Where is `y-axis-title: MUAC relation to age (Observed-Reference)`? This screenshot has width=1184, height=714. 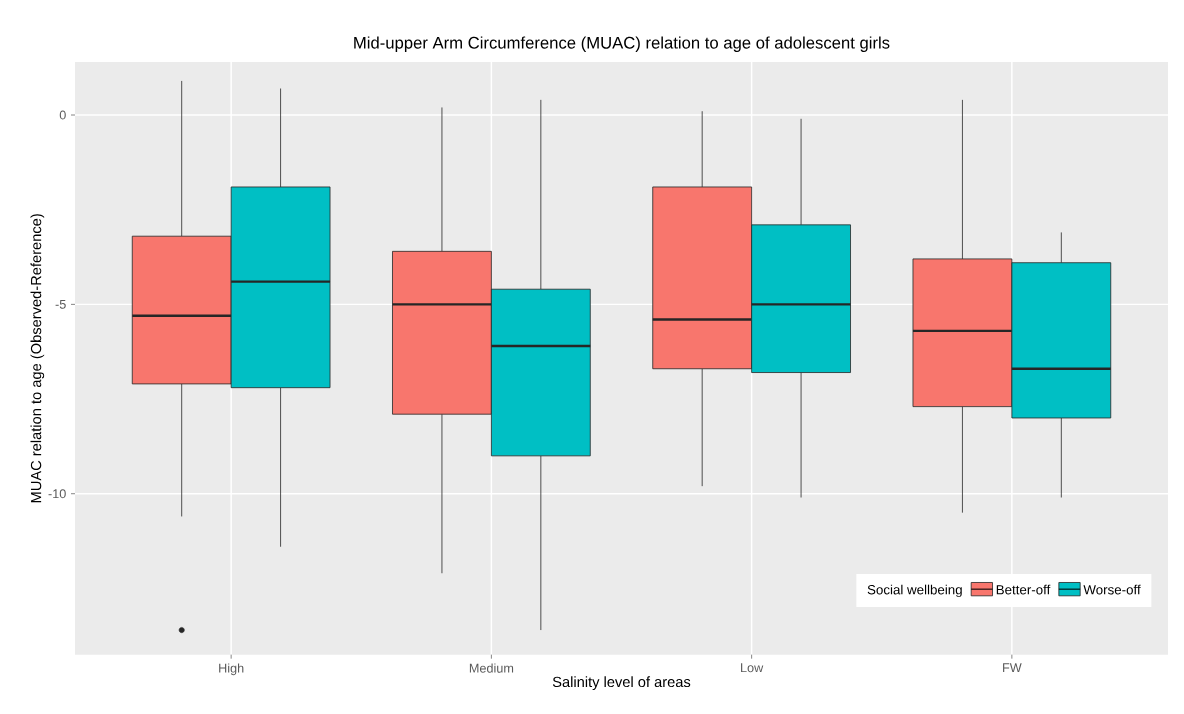 y-axis-title: MUAC relation to age (Observed-Reference) is located at coordinates (37, 358).